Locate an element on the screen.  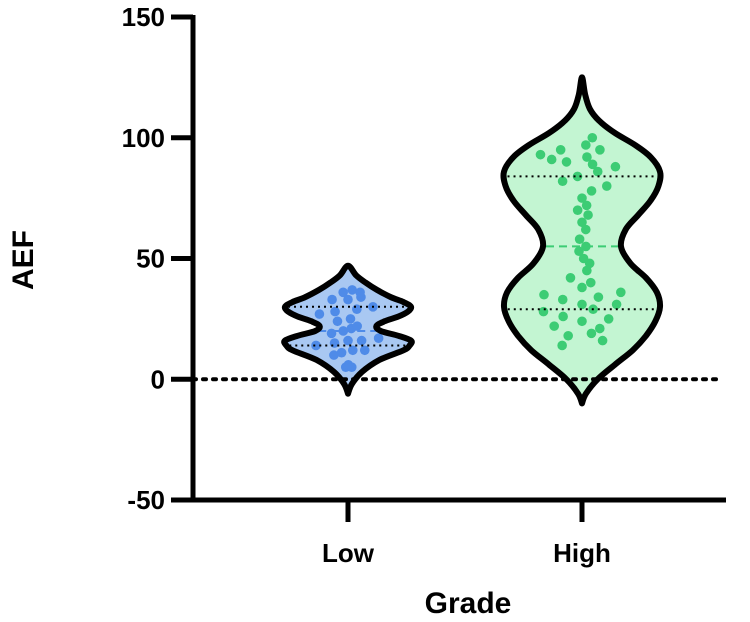
violin-high is located at coordinates (582, 240).